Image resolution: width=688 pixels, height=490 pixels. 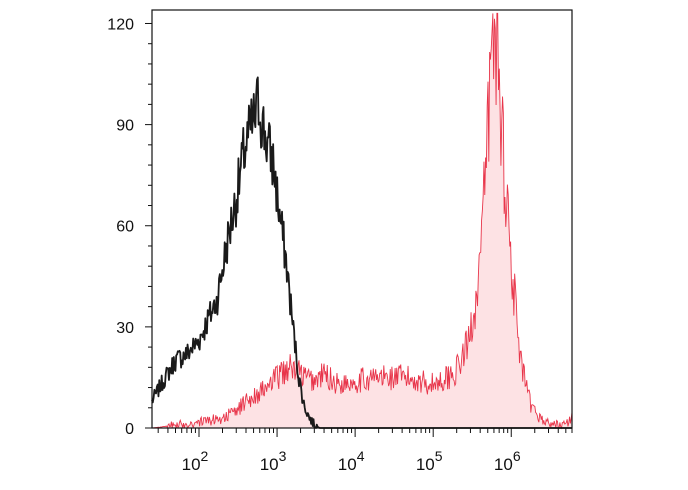 What do you see at coordinates (273, 461) in the screenshot?
I see `x-tick-label-3: 10³` at bounding box center [273, 461].